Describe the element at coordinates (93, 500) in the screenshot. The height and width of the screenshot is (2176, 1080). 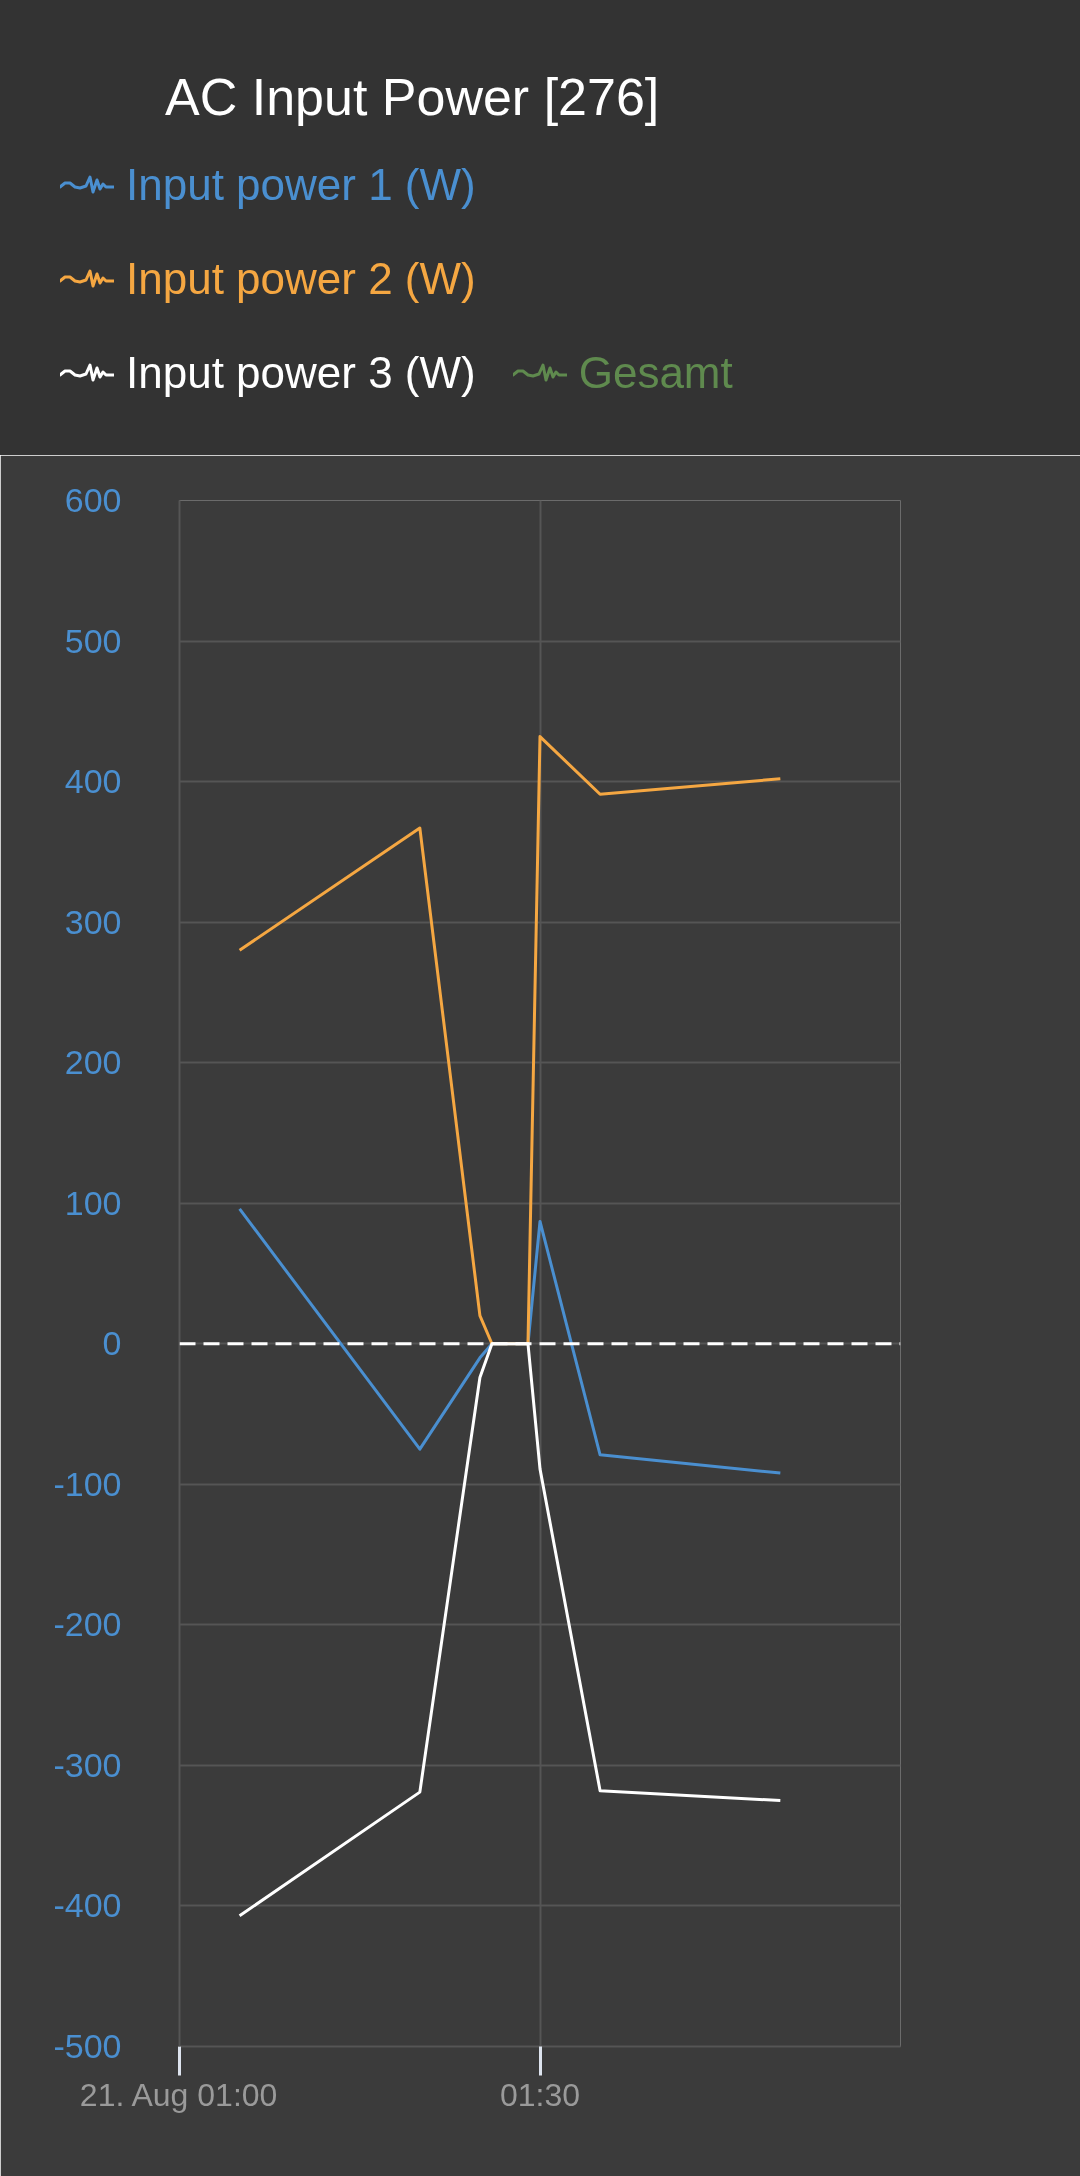
I see `y-tick-label: 600` at that location.